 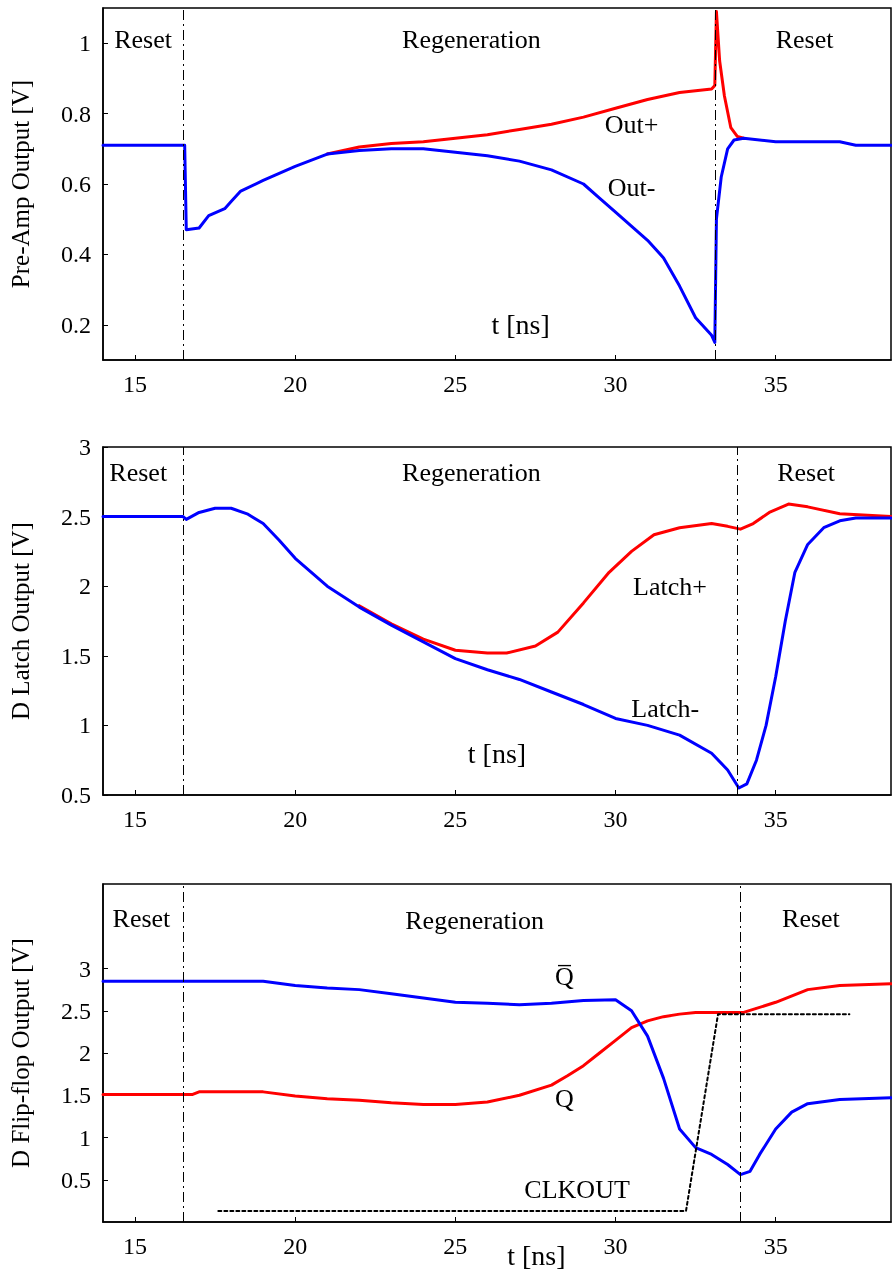 I want to click on series-label: Out-, so click(x=631, y=188).